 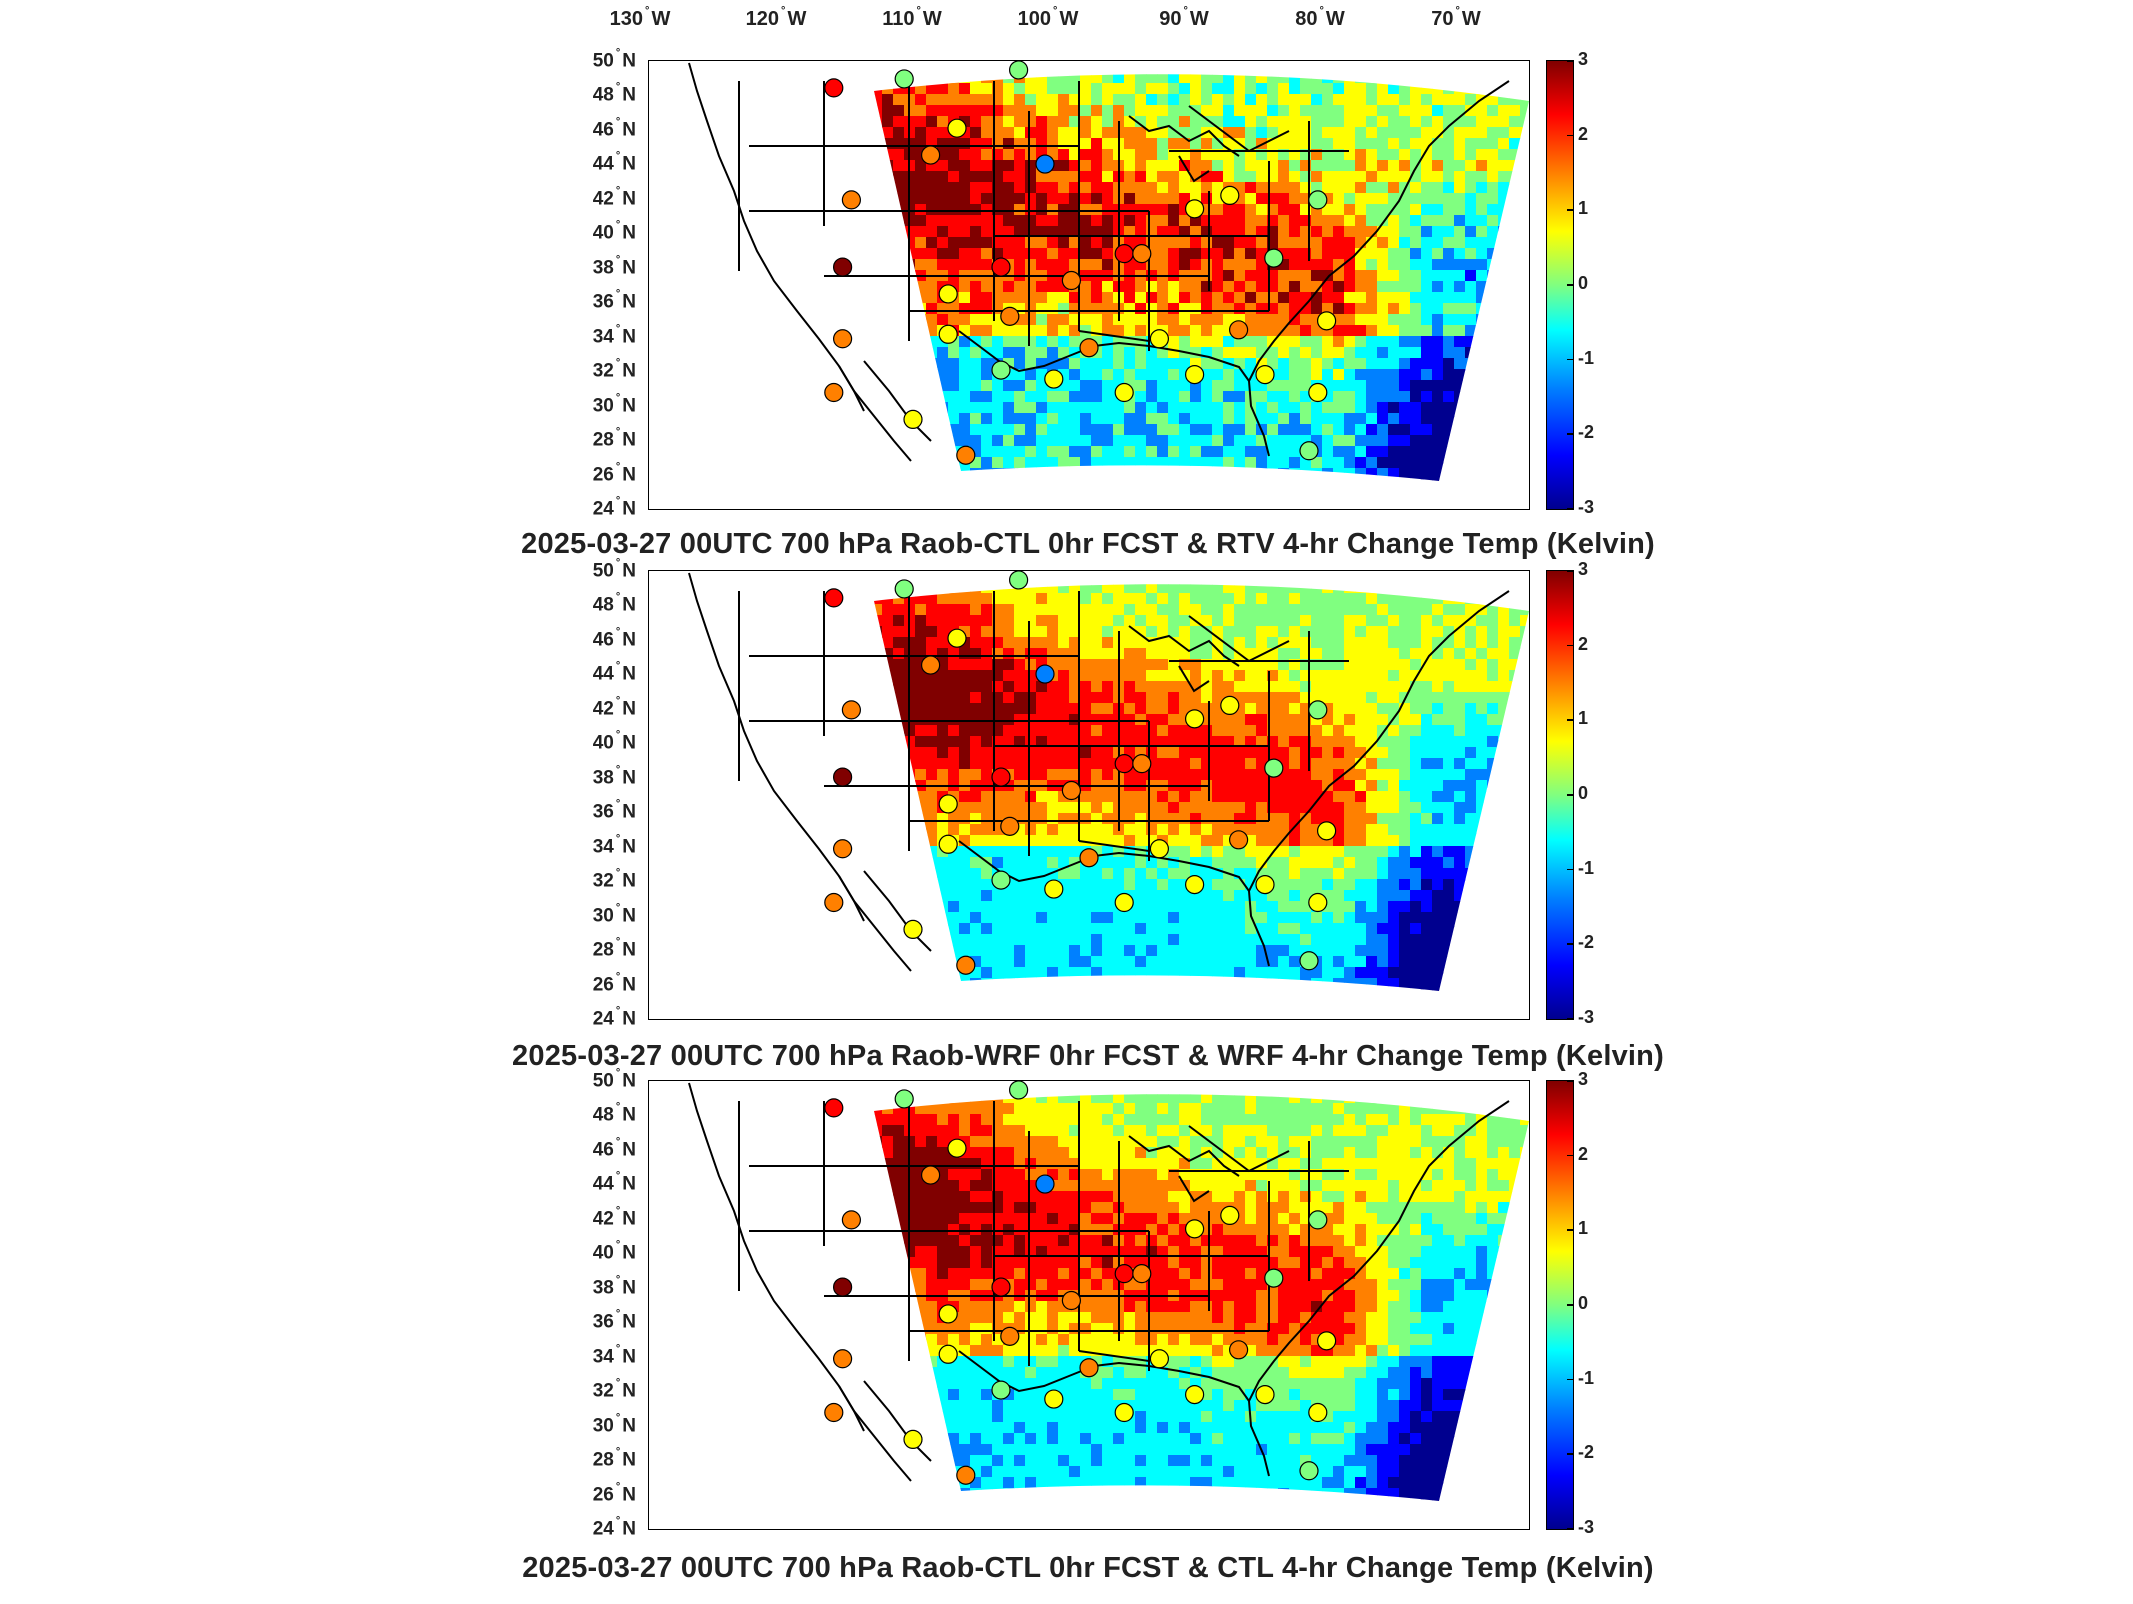 What do you see at coordinates (1442, 19) in the screenshot?
I see `longitude-degrees: 70` at bounding box center [1442, 19].